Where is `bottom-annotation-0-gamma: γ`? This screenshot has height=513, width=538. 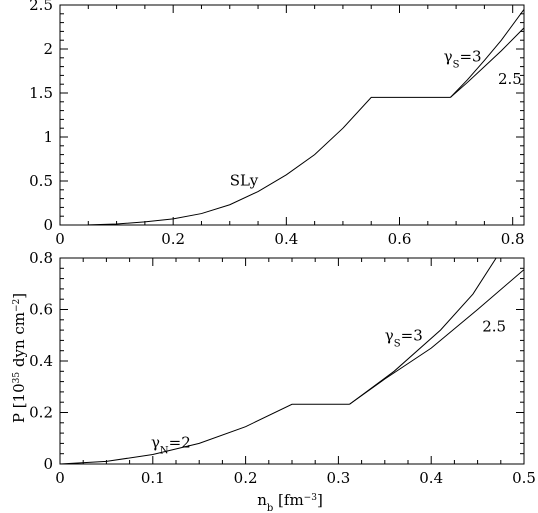 bottom-annotation-0-gamma: γ is located at coordinates (155, 442).